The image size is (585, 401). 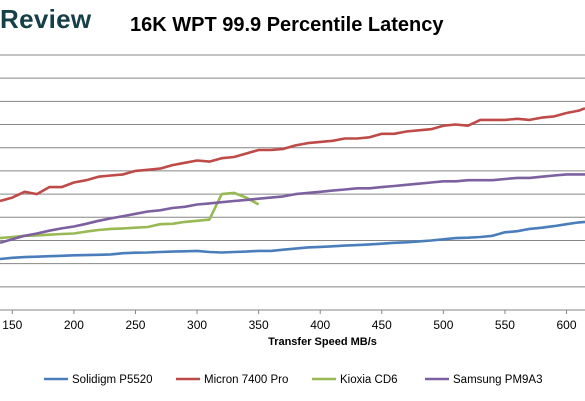 I want to click on legend-label: Kioxia CD6, so click(x=369, y=380).